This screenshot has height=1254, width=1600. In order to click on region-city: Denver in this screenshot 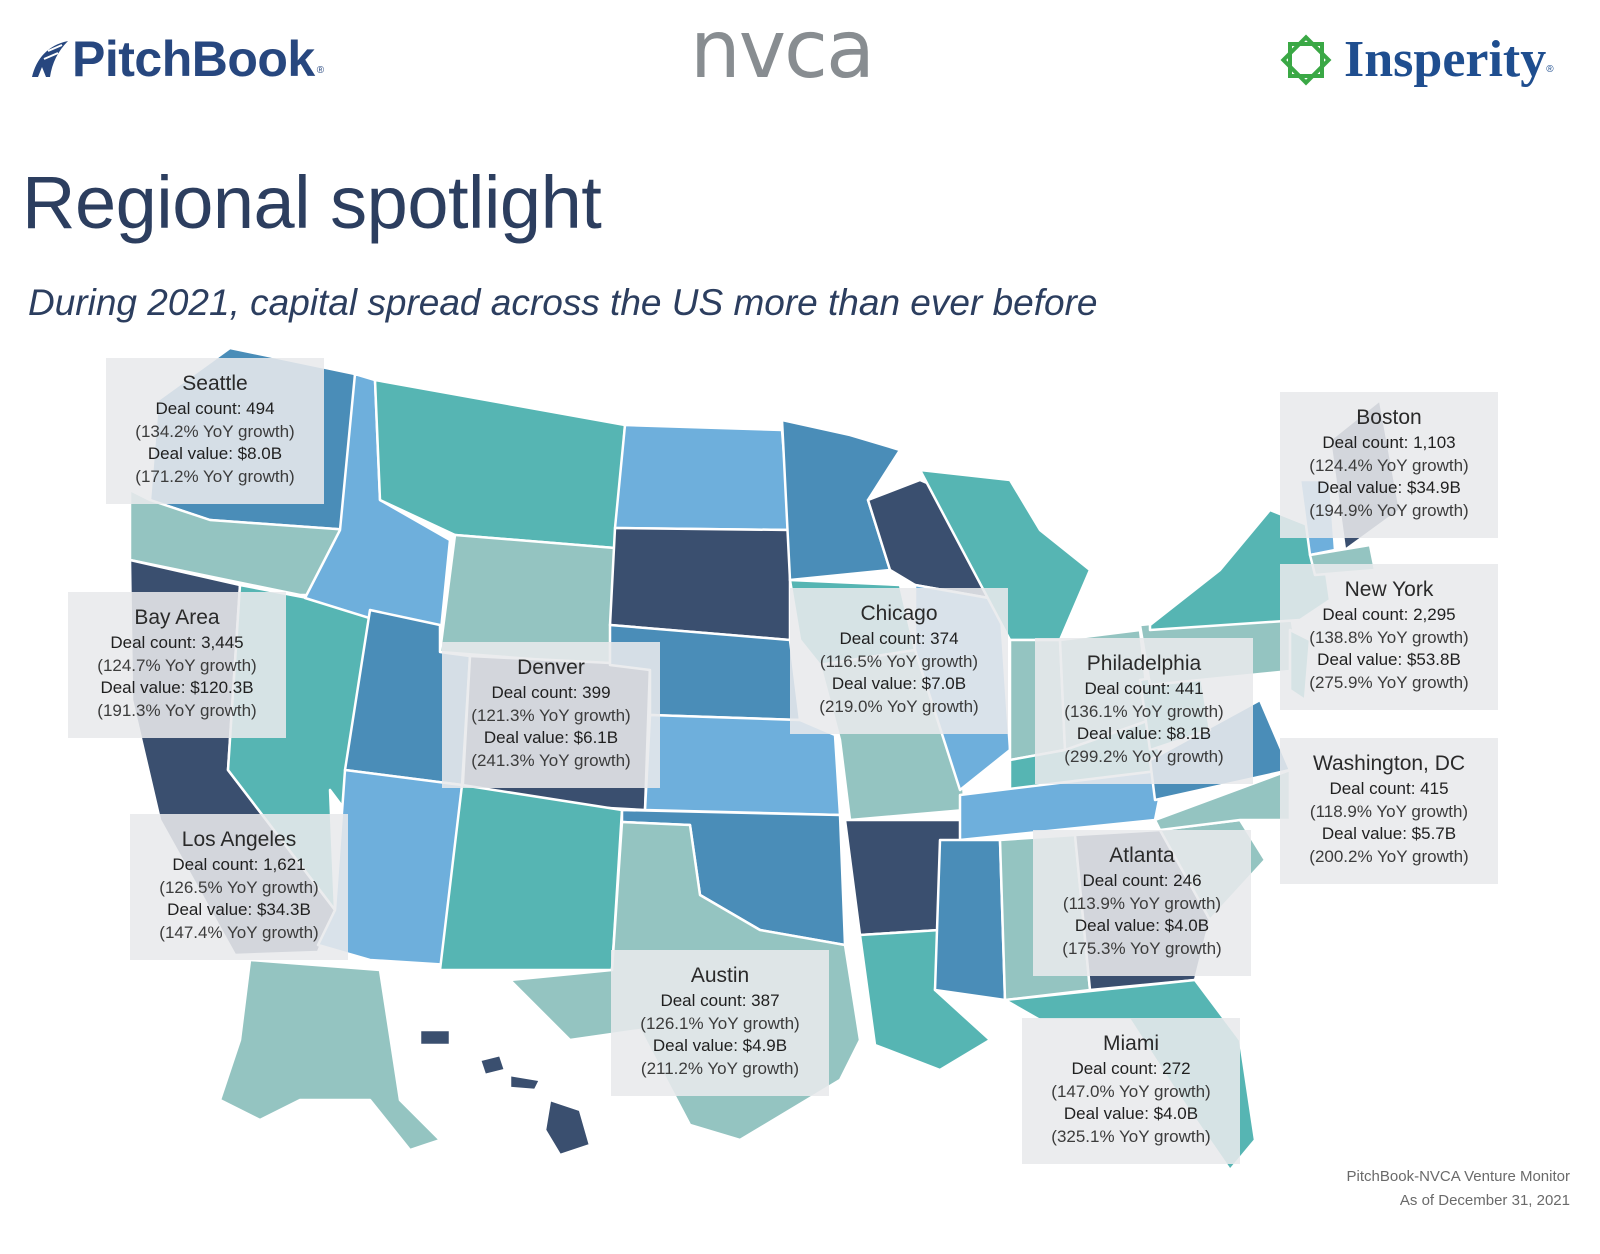, I will do `click(551, 667)`.